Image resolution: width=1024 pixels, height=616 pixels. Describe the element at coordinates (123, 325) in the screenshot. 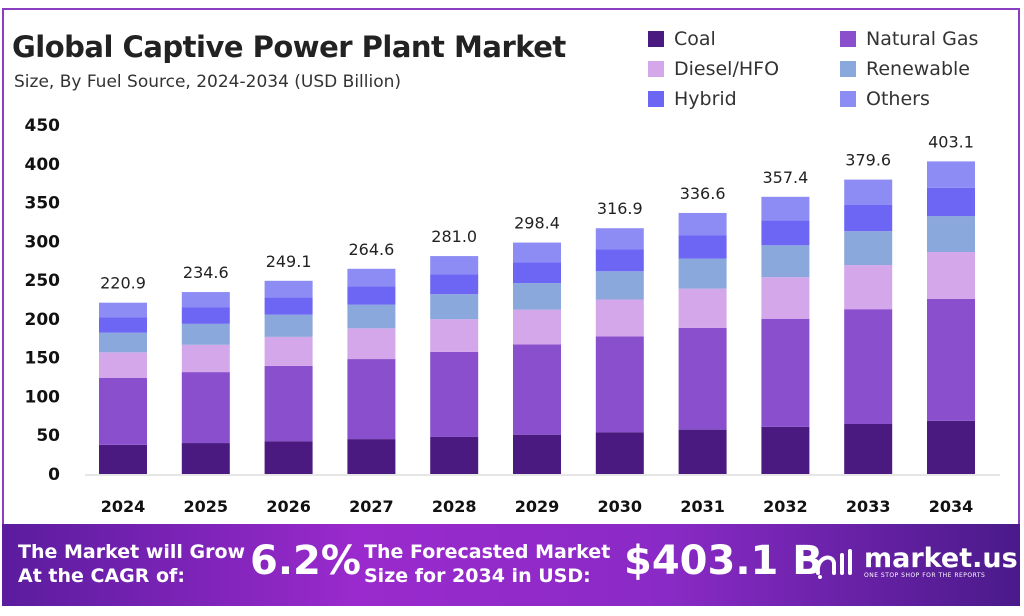

I see `bar-segment-hybrid-2024` at that location.